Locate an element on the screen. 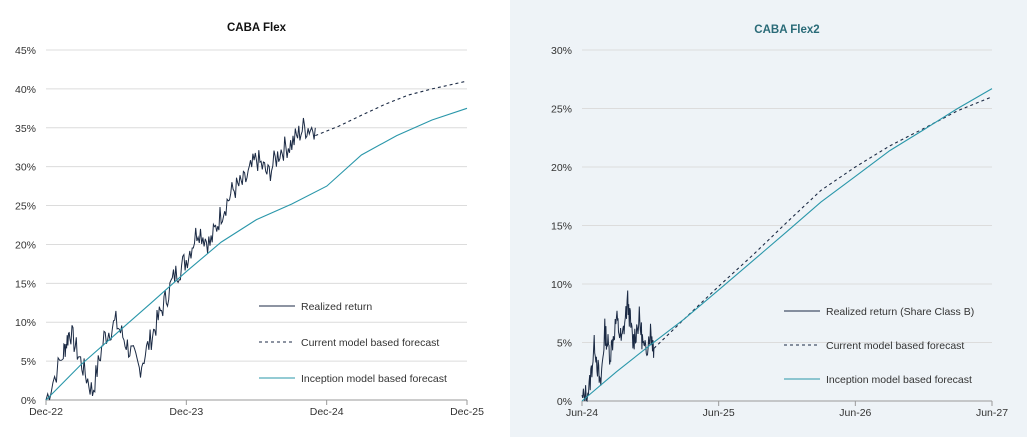 The width and height of the screenshot is (1027, 437). x-tick-label: Jun-27 is located at coordinates (992, 413).